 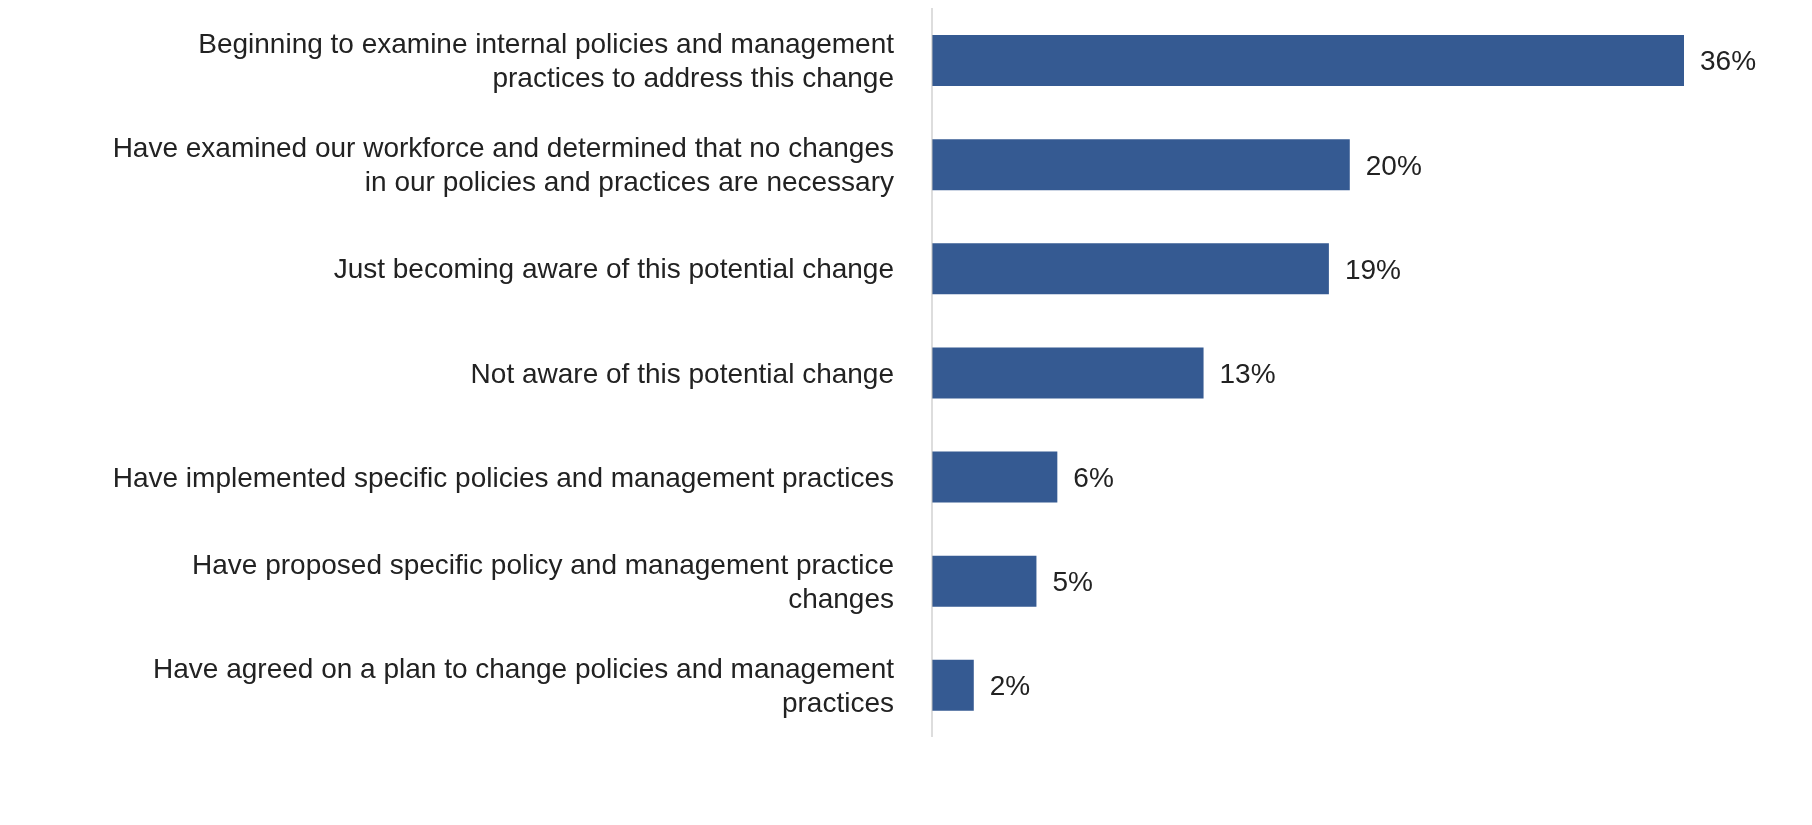 I want to click on y-tick-label: Have examined our workforce and determined that no changes in our policies and practices are necessary, so click(x=503, y=164).